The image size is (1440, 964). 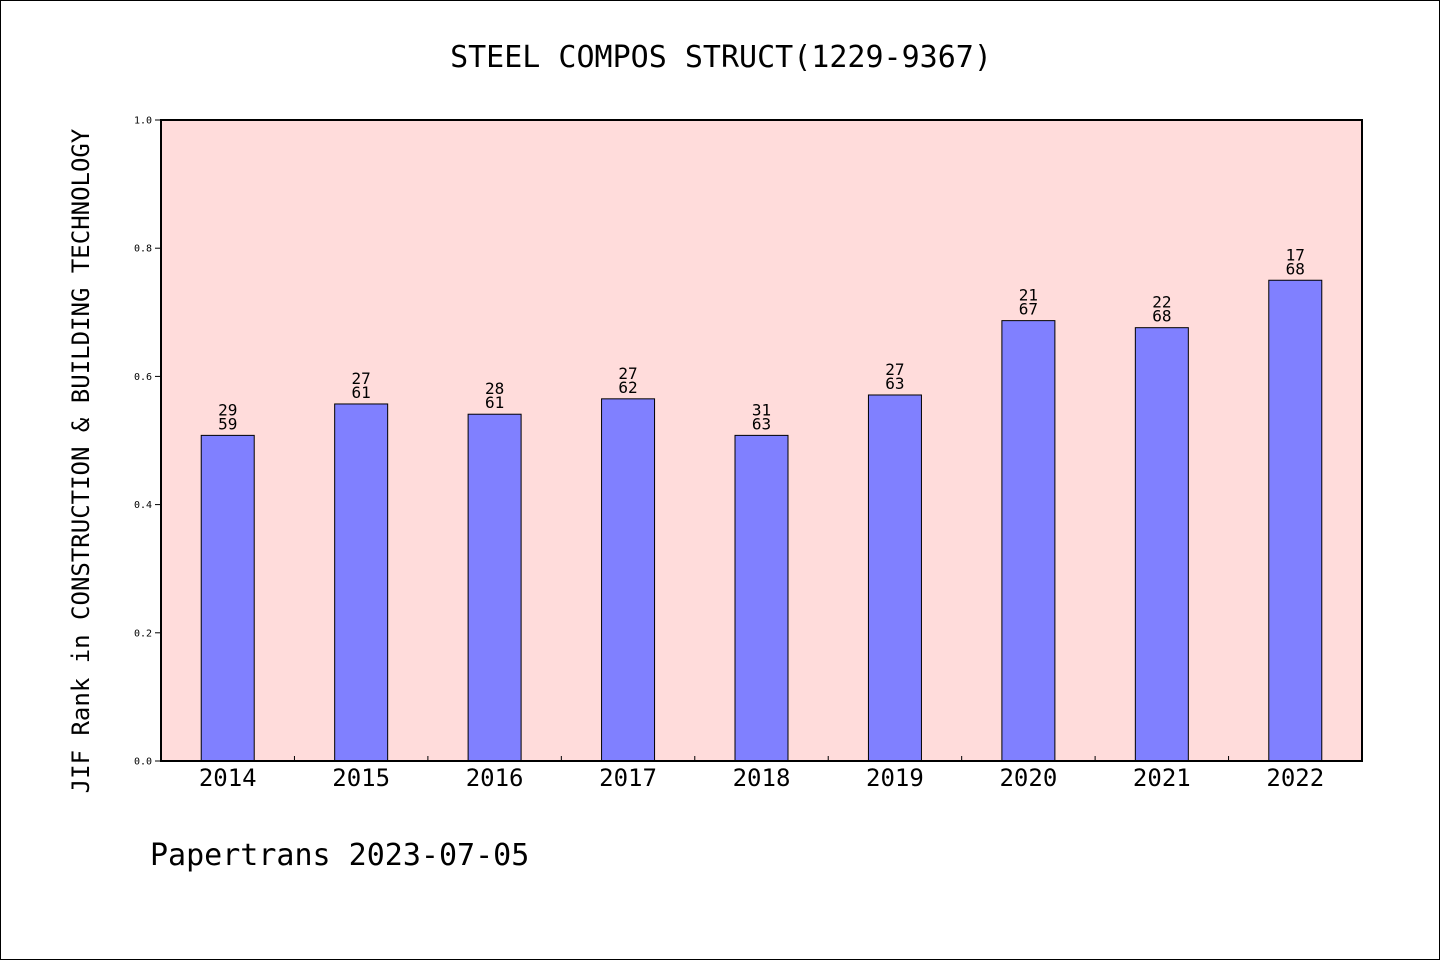 I want to click on x-axis: 2014 2015 2016 2017 2018 2019 2020 2021 2022, so click(x=761, y=774).